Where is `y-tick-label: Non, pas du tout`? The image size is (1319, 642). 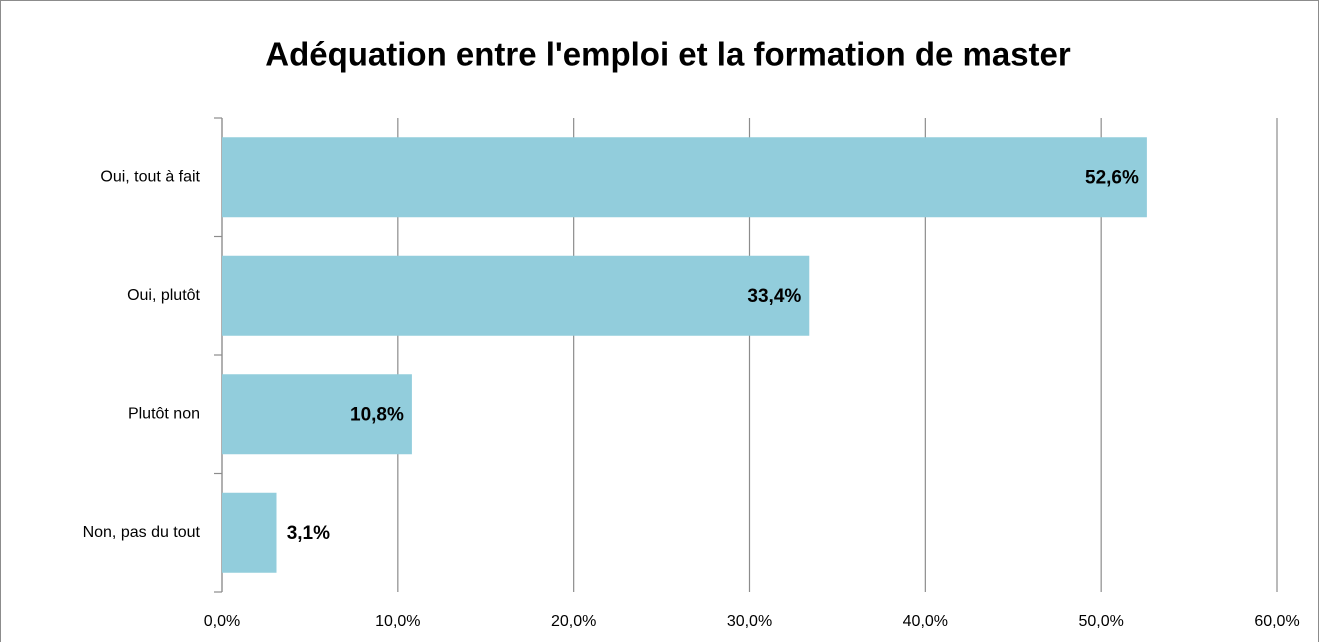 y-tick-label: Non, pas du tout is located at coordinates (142, 532).